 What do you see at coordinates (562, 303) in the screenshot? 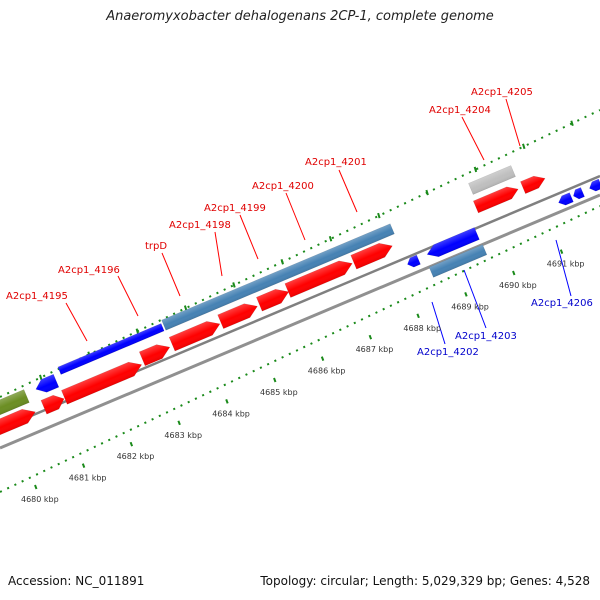
I see `gene-label-a2cp1-4206: A2cp1_4206` at bounding box center [562, 303].